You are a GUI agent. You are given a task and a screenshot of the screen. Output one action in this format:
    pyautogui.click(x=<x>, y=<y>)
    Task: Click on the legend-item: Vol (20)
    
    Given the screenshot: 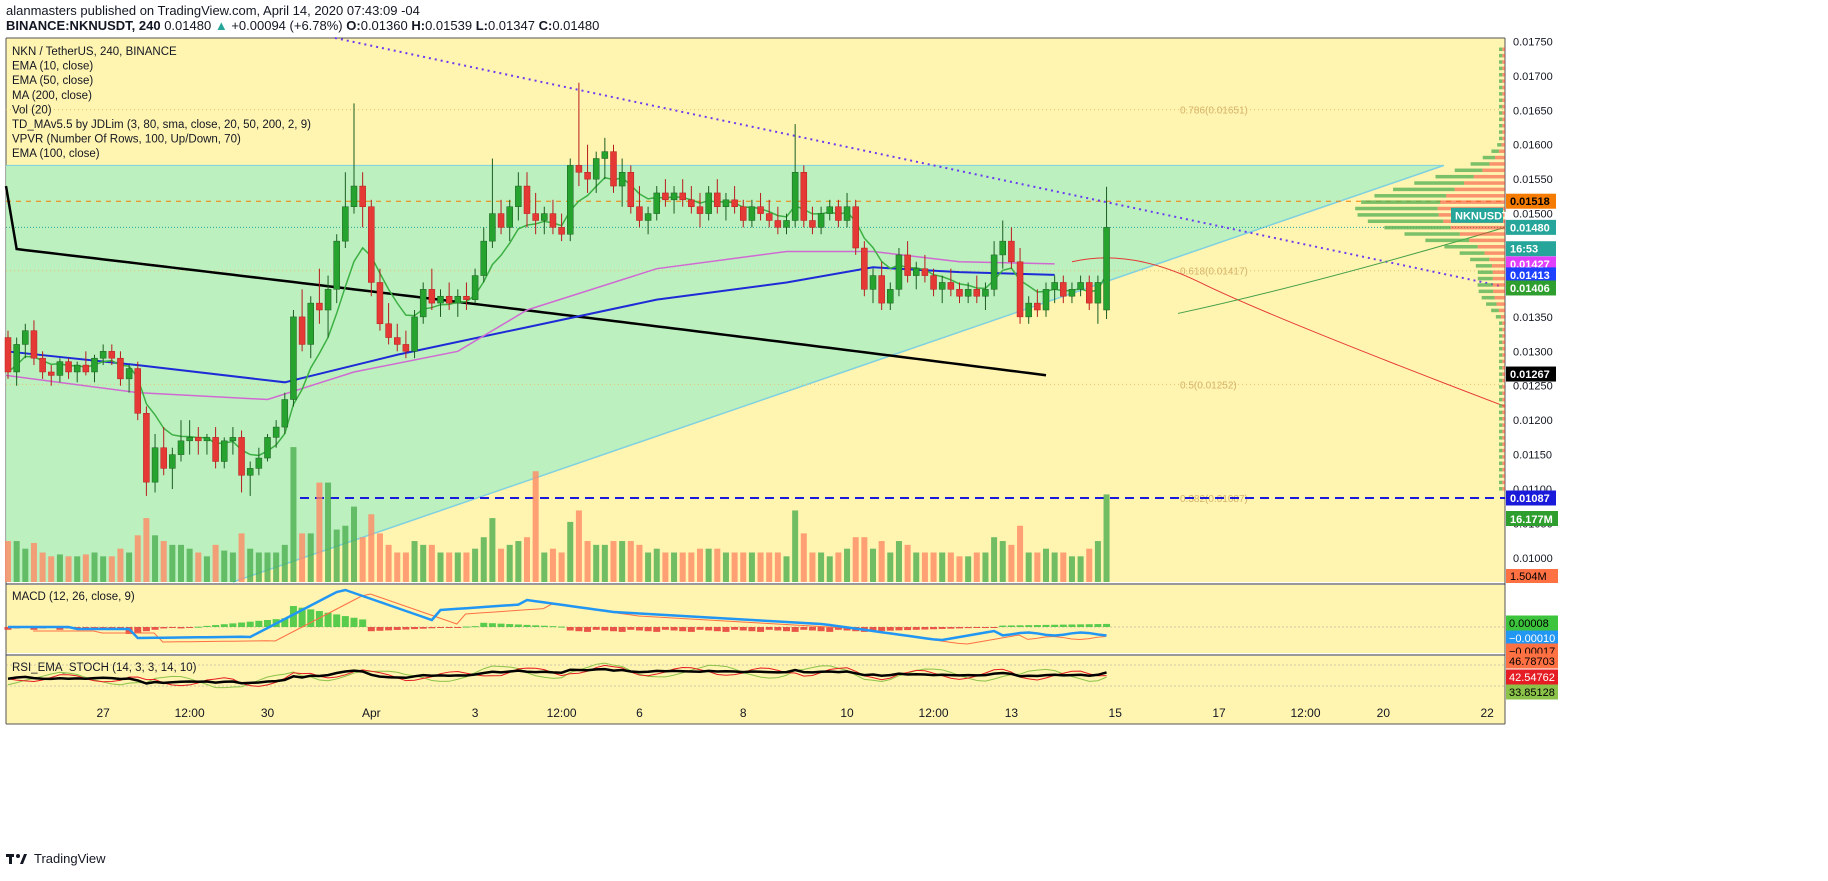 What is the action you would take?
    pyautogui.click(x=32, y=110)
    